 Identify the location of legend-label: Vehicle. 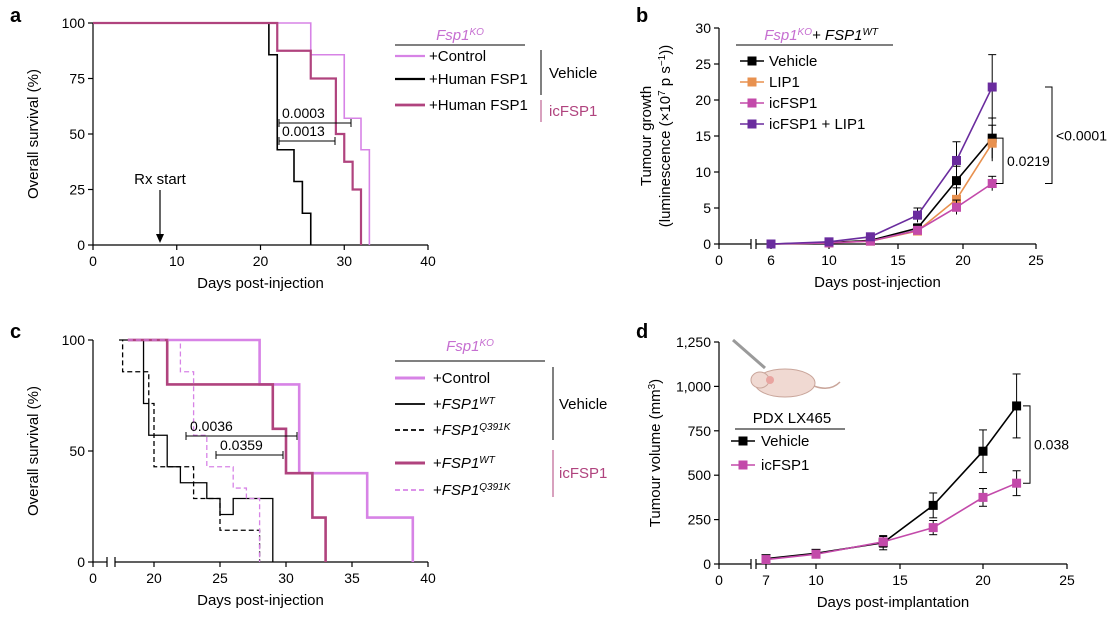
(793, 61).